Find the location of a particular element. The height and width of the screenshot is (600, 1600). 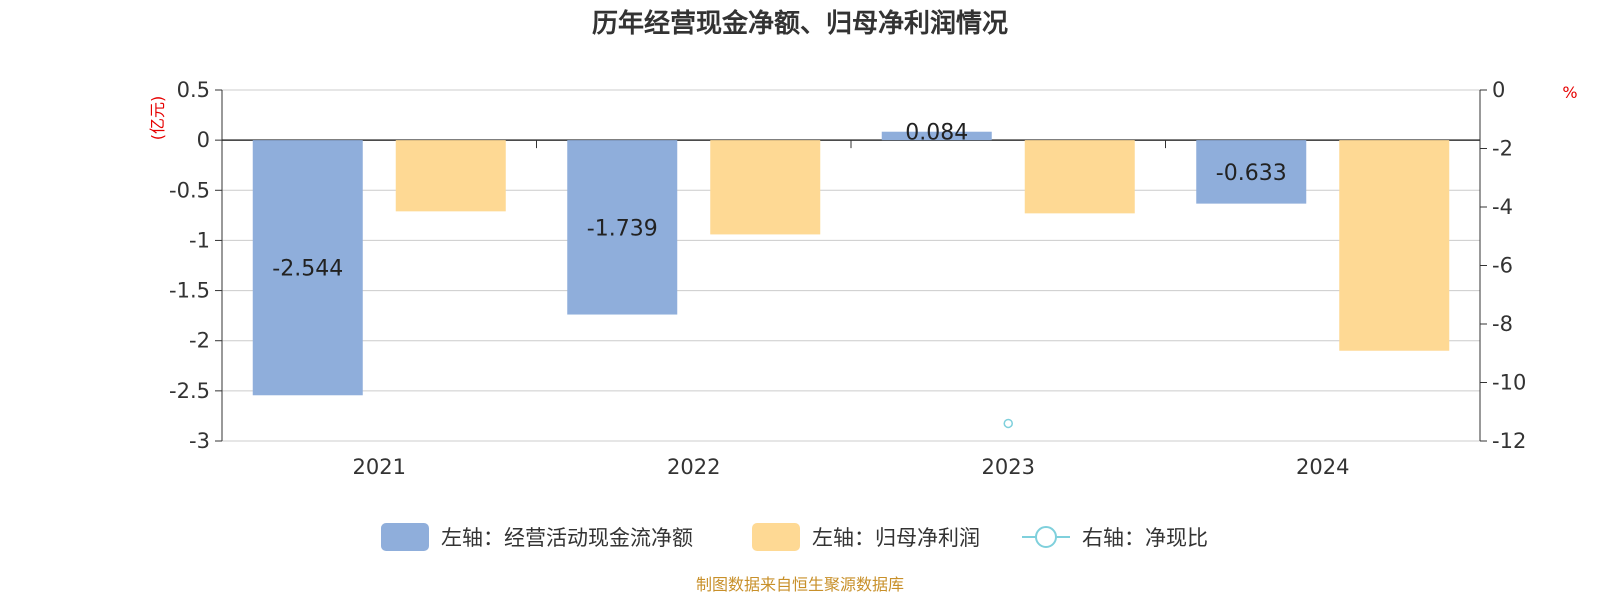

legend-point-marker is located at coordinates (1046, 537).